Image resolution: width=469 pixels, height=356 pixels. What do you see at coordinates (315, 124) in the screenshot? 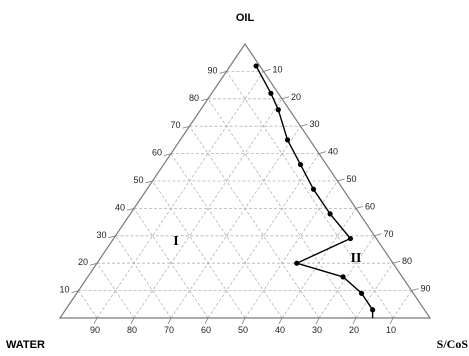
I see `tick-label-right: 30` at bounding box center [315, 124].